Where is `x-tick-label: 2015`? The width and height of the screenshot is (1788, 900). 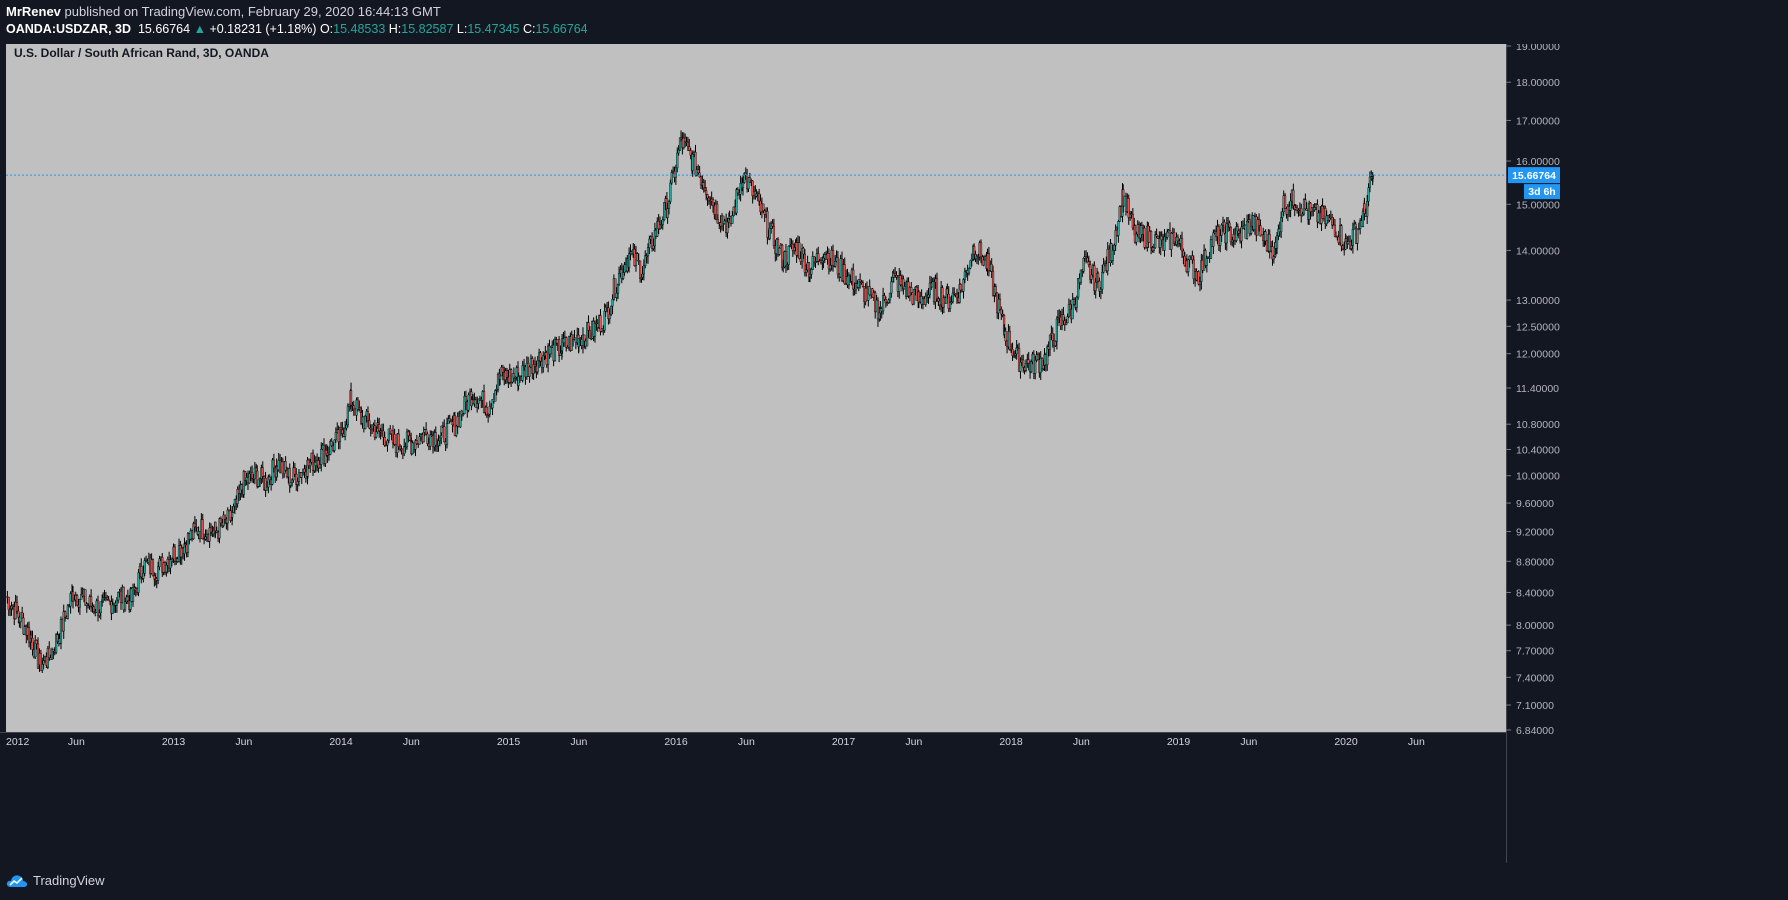 x-tick-label: 2015 is located at coordinates (509, 742).